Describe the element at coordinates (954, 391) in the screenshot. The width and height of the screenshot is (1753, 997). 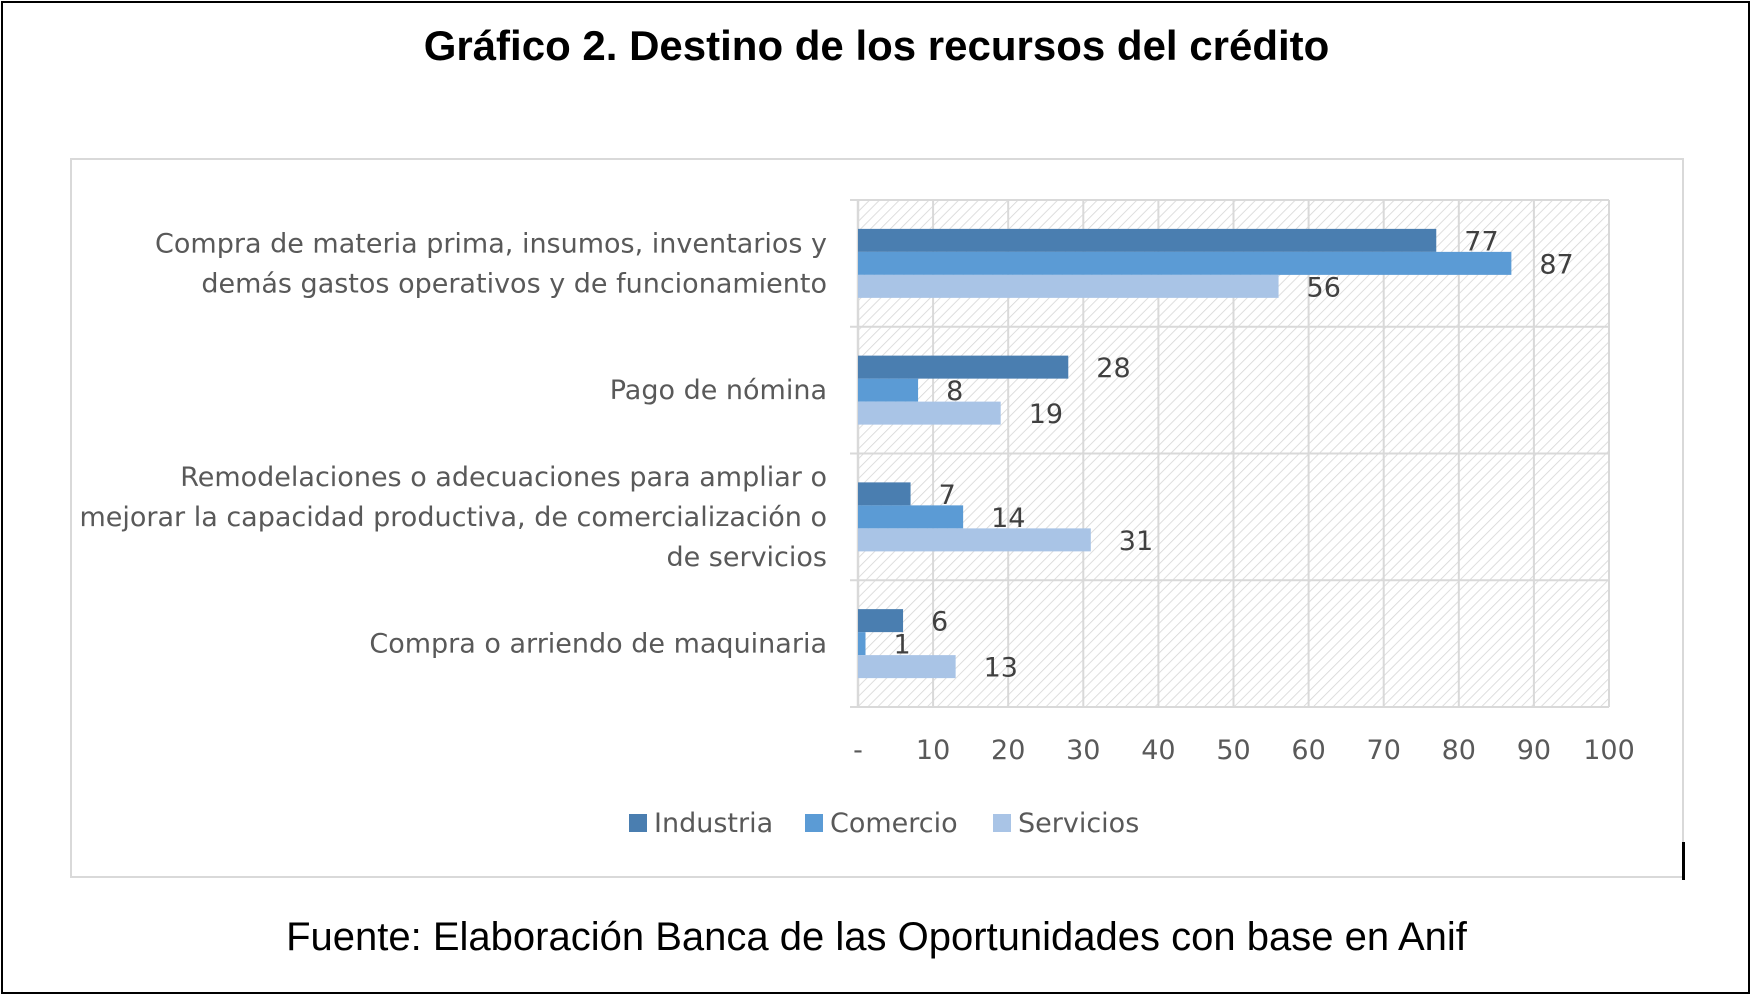
I see `data-label: 8` at that location.